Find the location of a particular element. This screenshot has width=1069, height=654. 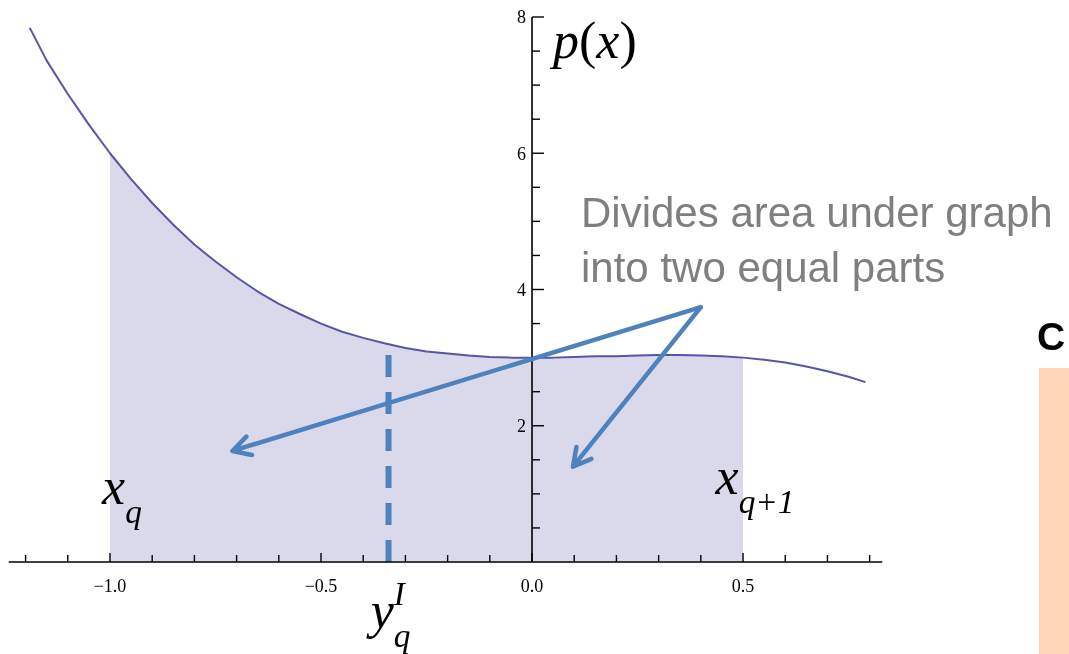

annotation: Divides area under graph into two equal parts is located at coordinates (817, 240).